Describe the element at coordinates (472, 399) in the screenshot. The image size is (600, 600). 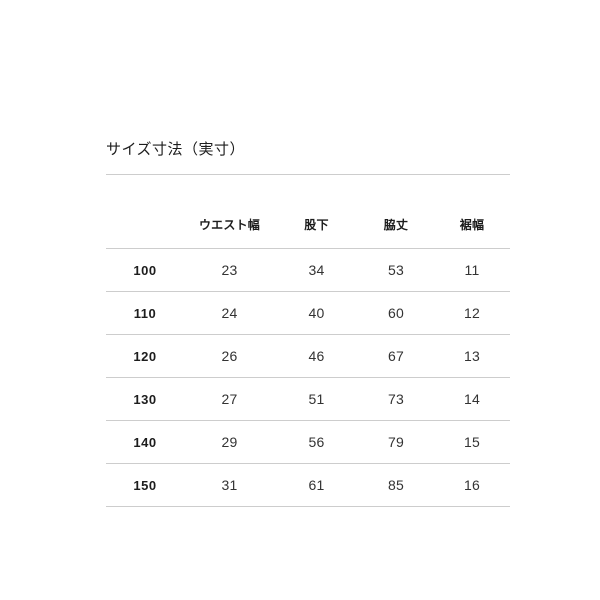
I see `value-cell: 14` at that location.